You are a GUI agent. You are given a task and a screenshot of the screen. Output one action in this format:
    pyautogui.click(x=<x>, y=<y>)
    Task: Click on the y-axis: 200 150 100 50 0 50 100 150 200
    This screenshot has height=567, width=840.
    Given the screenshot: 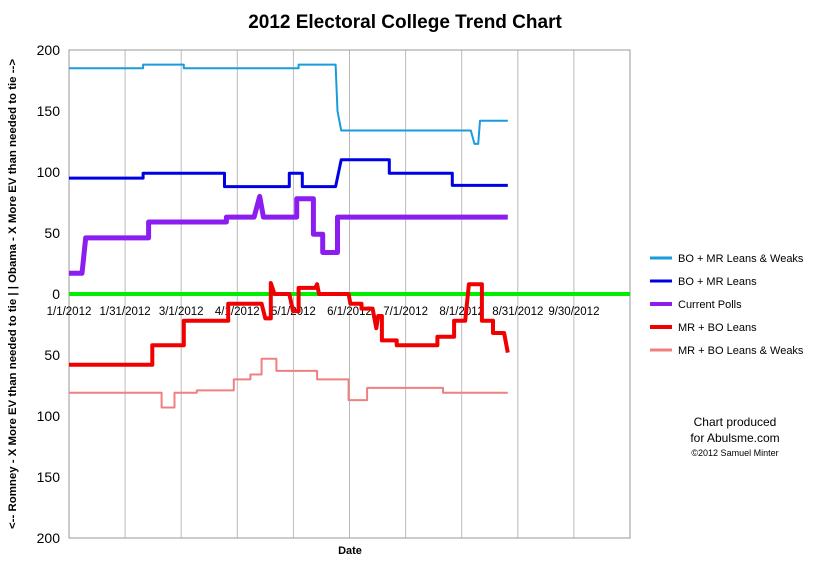 What is the action you would take?
    pyautogui.click(x=49, y=294)
    